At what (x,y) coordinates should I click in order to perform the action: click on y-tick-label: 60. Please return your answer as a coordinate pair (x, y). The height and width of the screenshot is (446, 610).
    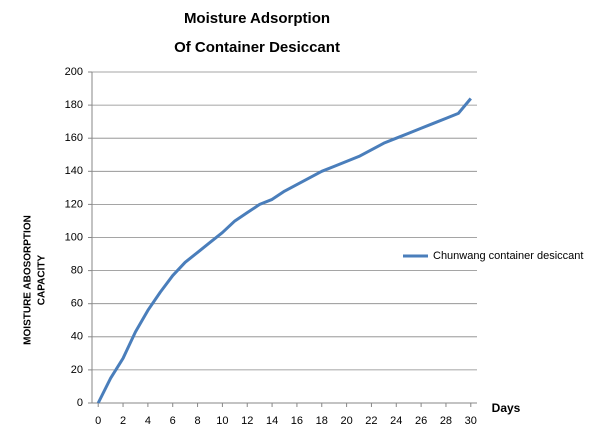
    Looking at the image, I should click on (77, 304).